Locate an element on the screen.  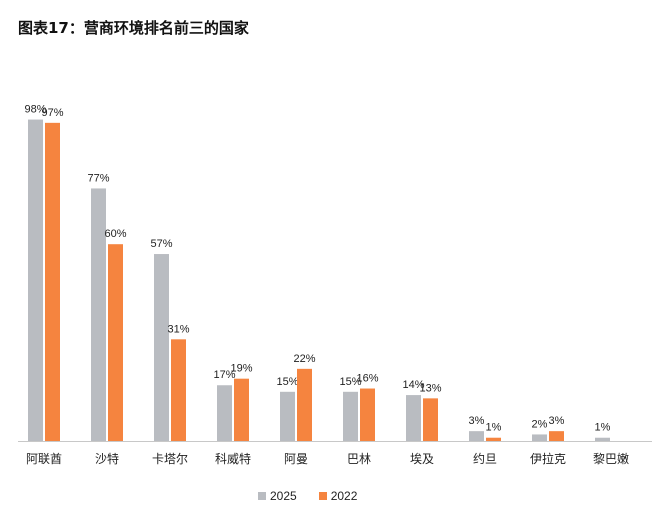
data-label-2025-2: 57% is located at coordinates (161, 244).